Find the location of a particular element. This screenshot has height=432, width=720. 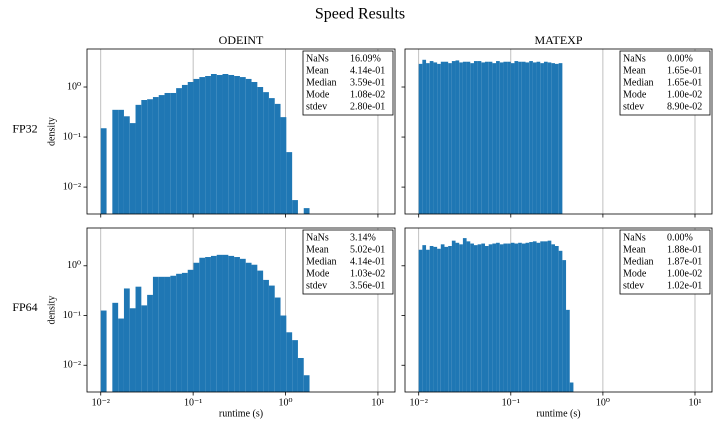

stats-value: 1.88e-01 is located at coordinates (684, 249).